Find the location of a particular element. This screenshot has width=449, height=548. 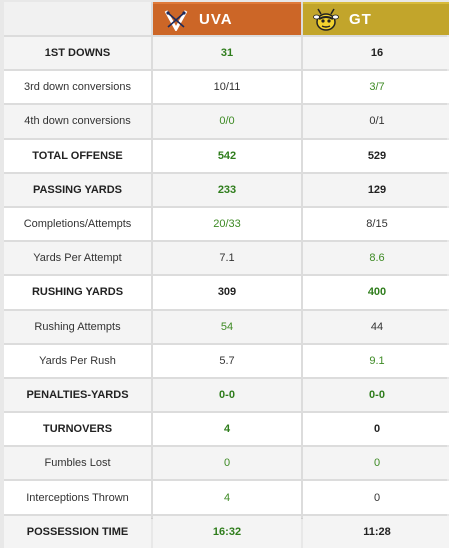

stat-value-gt: 44 is located at coordinates (376, 326).